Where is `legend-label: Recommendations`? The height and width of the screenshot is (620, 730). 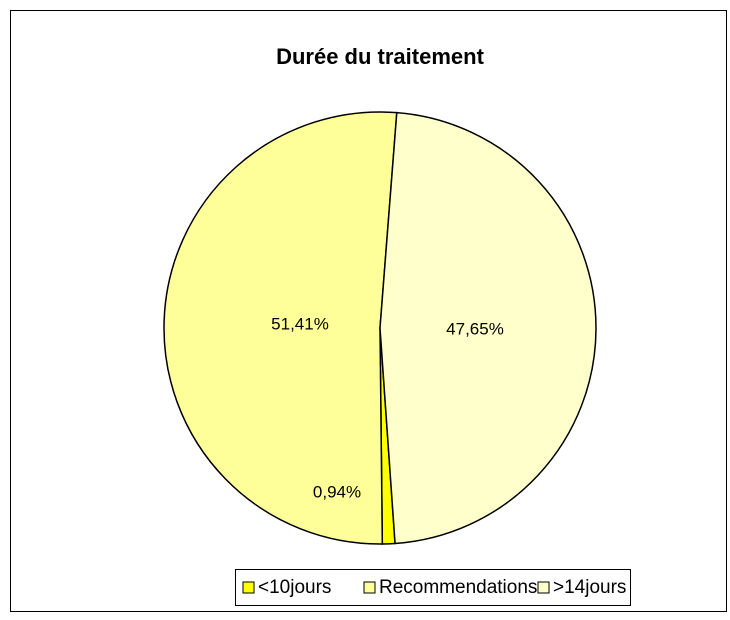
legend-label: Recommendations is located at coordinates (458, 587).